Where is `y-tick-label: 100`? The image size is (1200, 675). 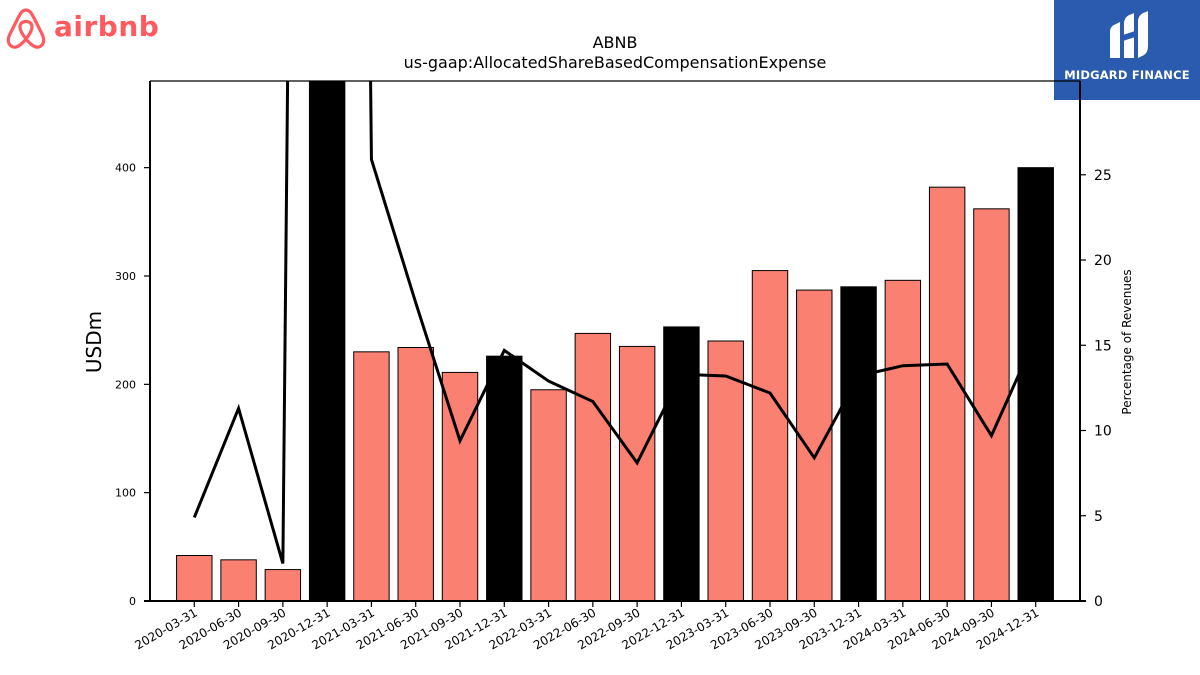 y-tick-label: 100 is located at coordinates (125, 493).